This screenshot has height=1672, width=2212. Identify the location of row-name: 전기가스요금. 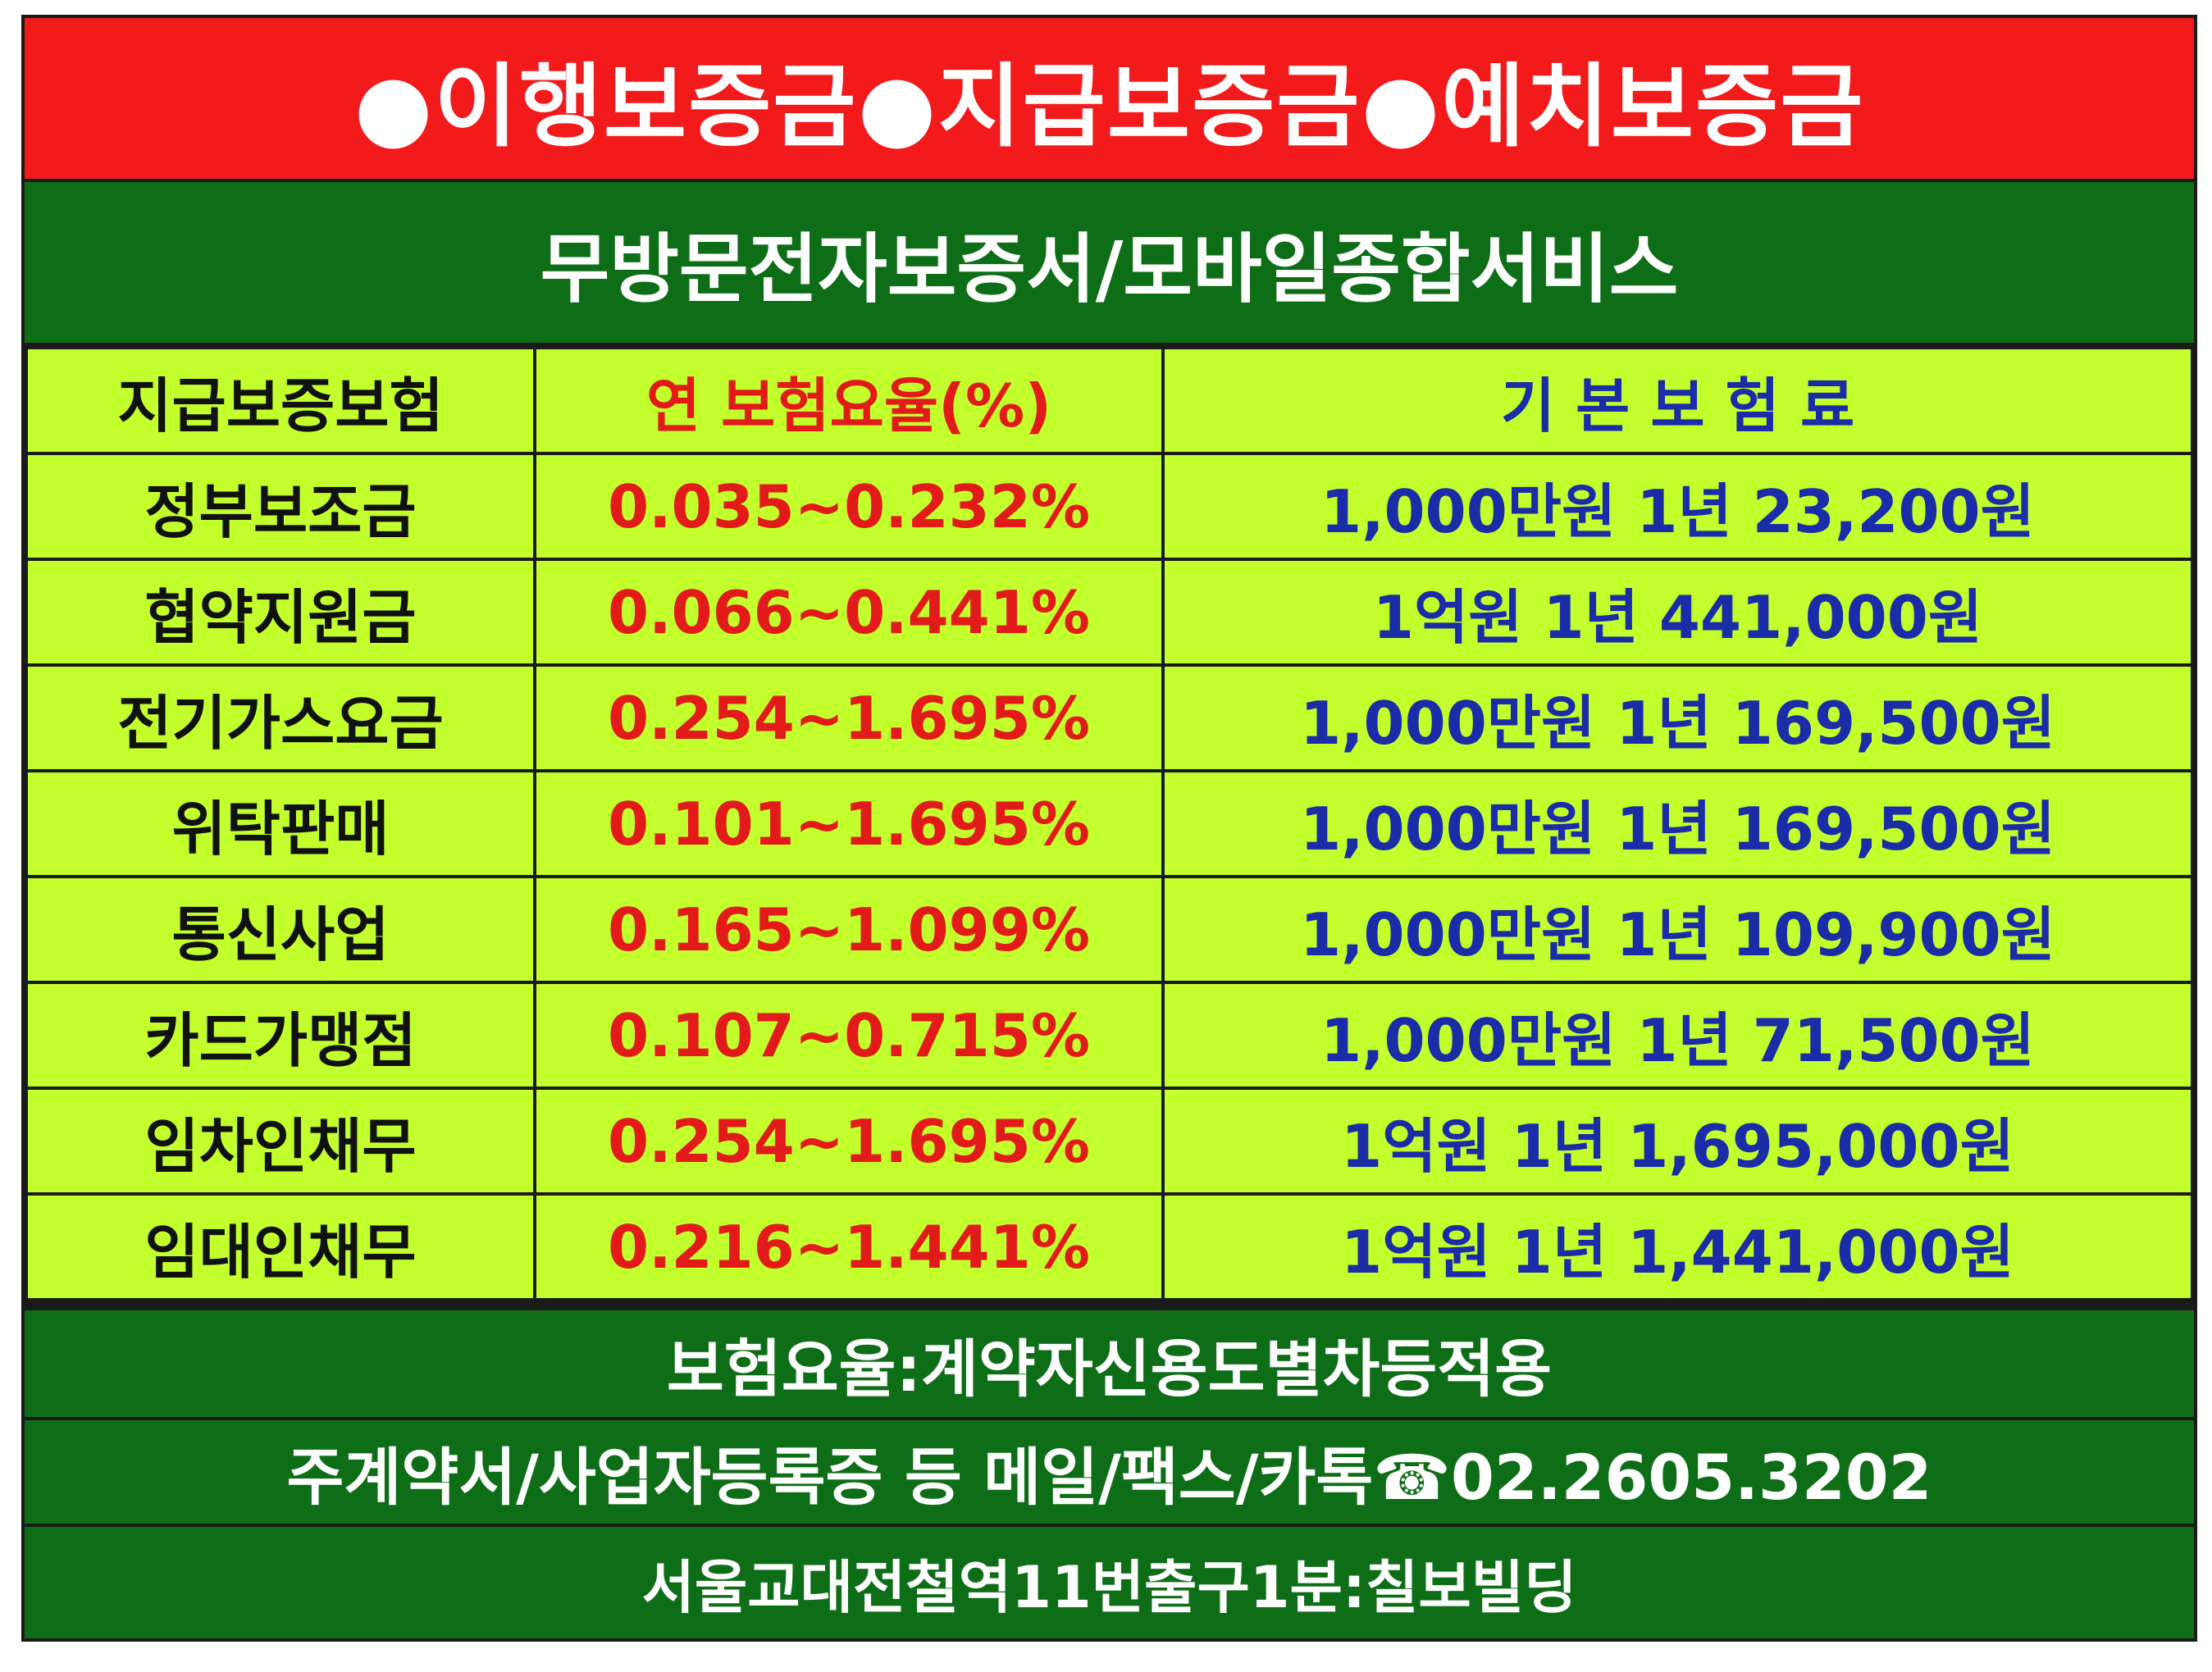
(280, 717).